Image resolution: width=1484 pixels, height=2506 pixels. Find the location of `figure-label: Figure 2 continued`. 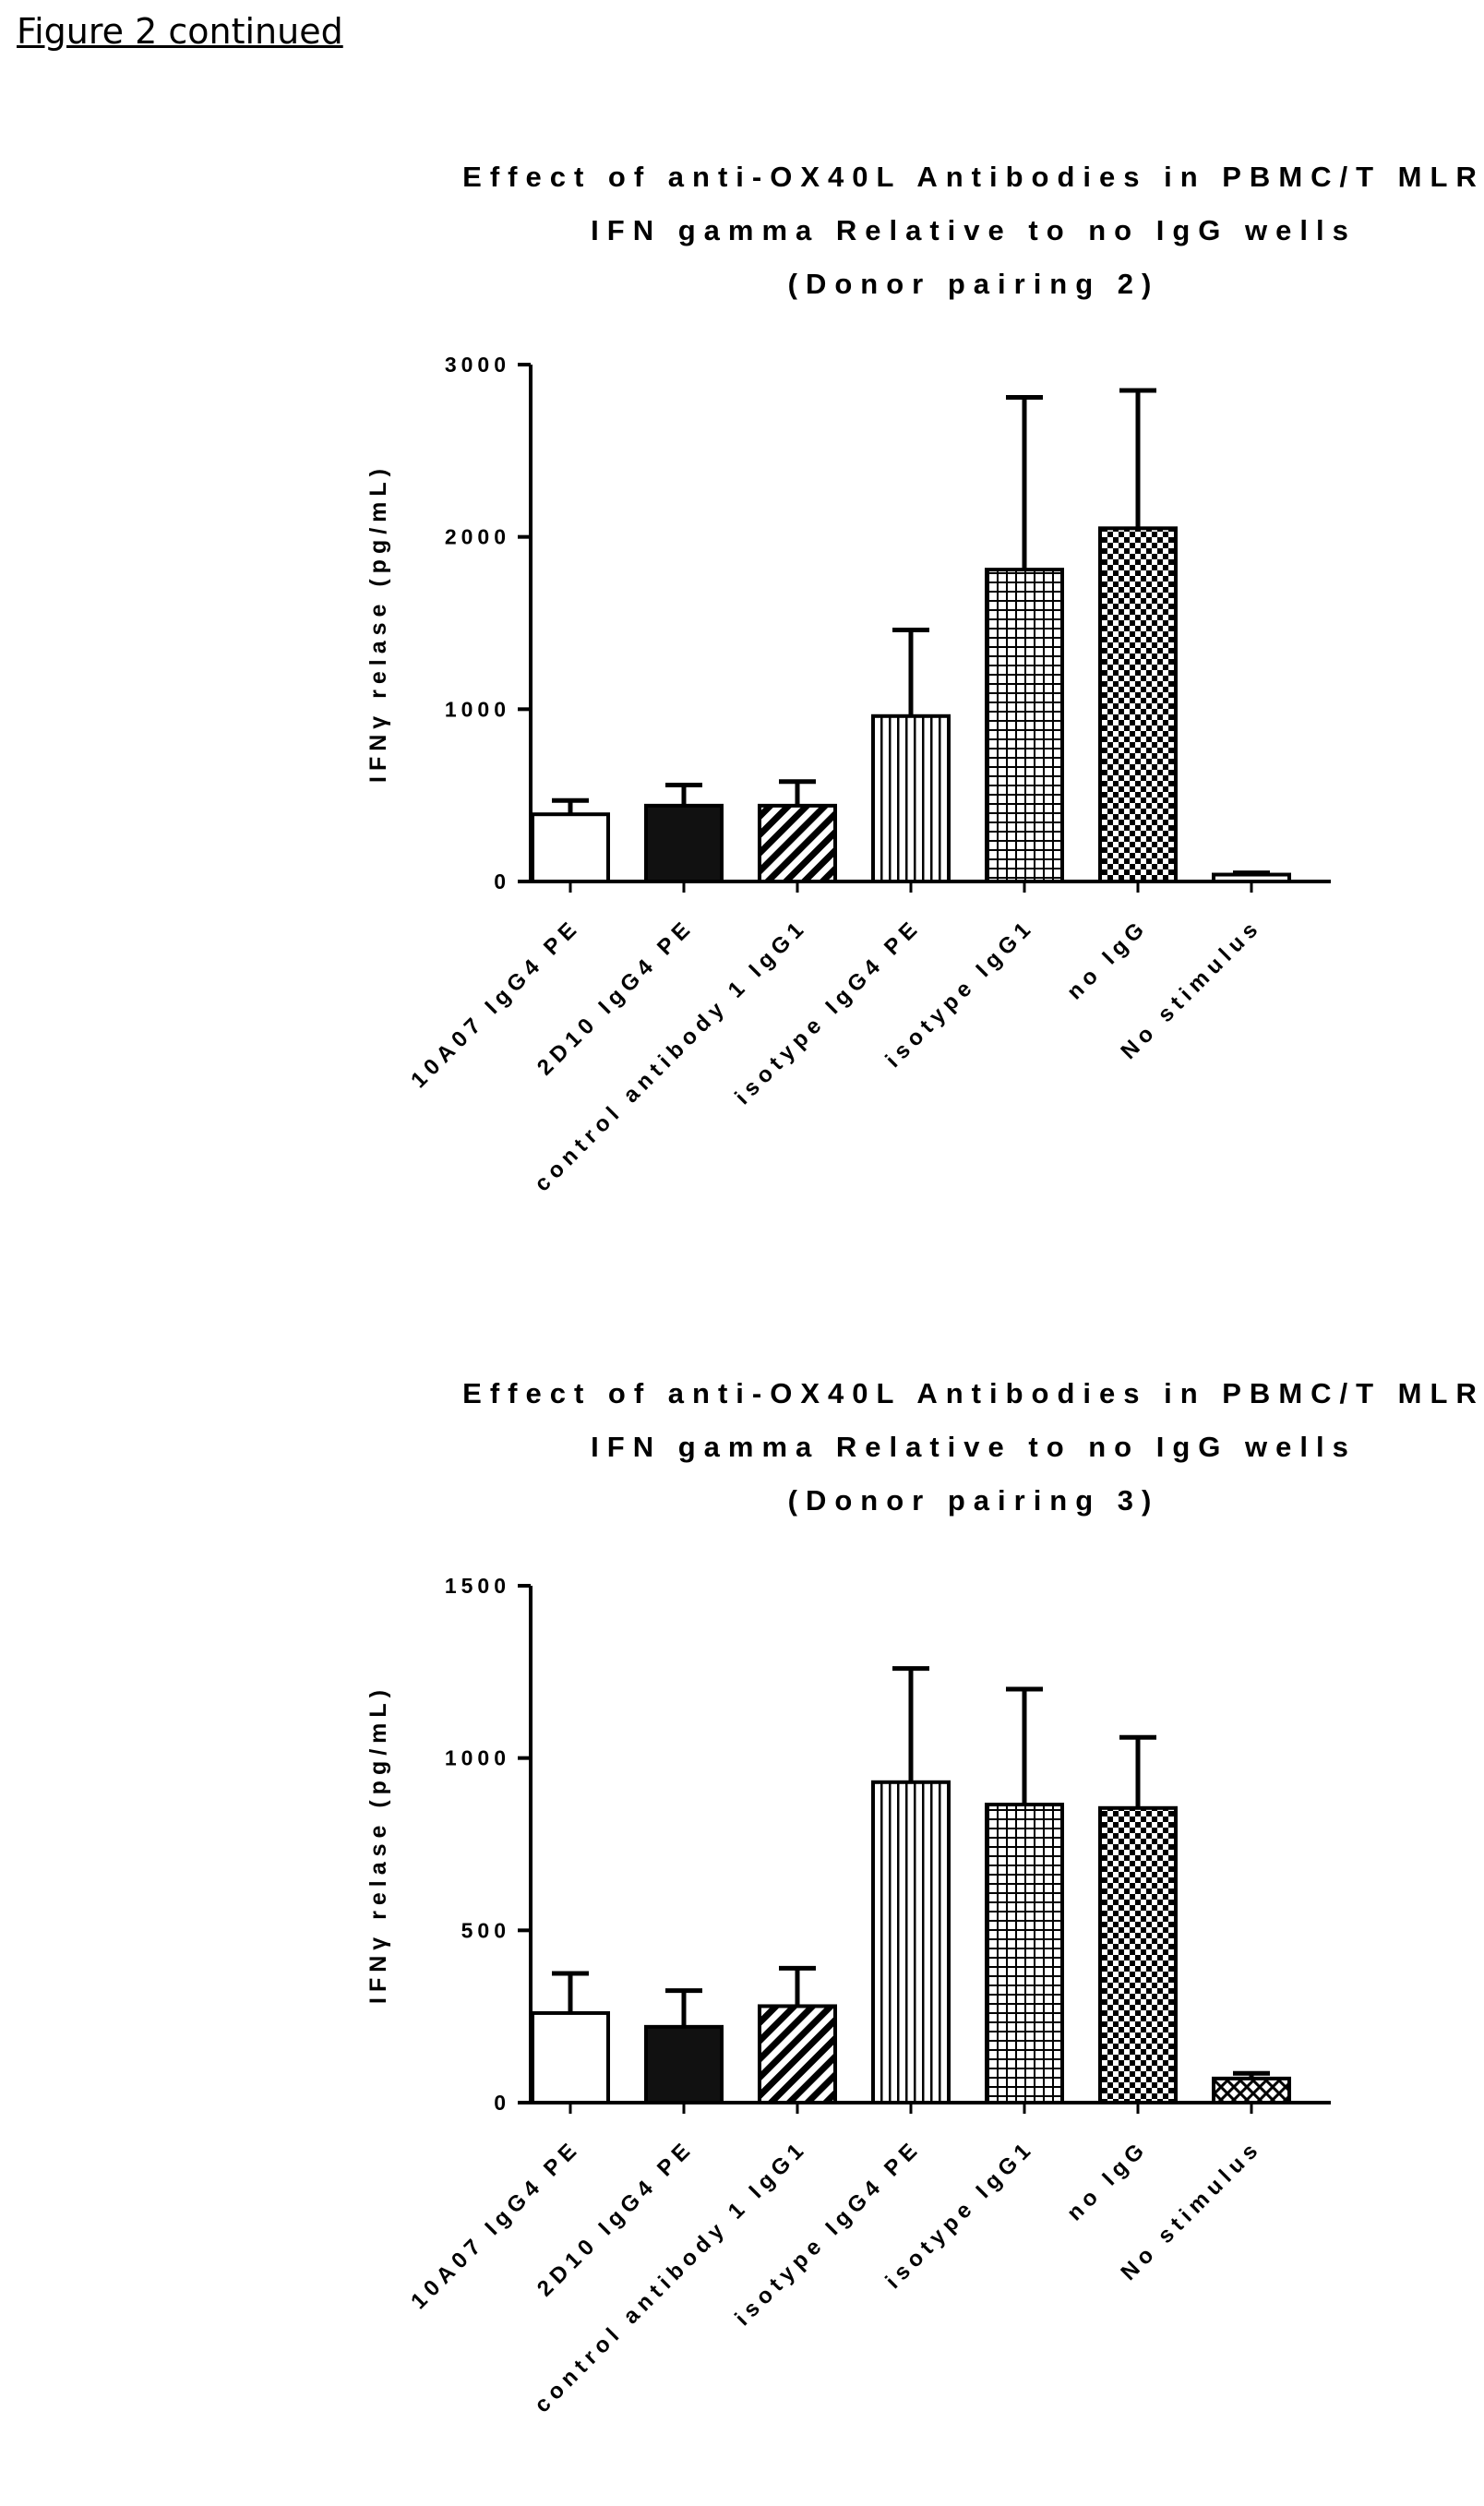

figure-label: Figure 2 continued is located at coordinates (180, 32).